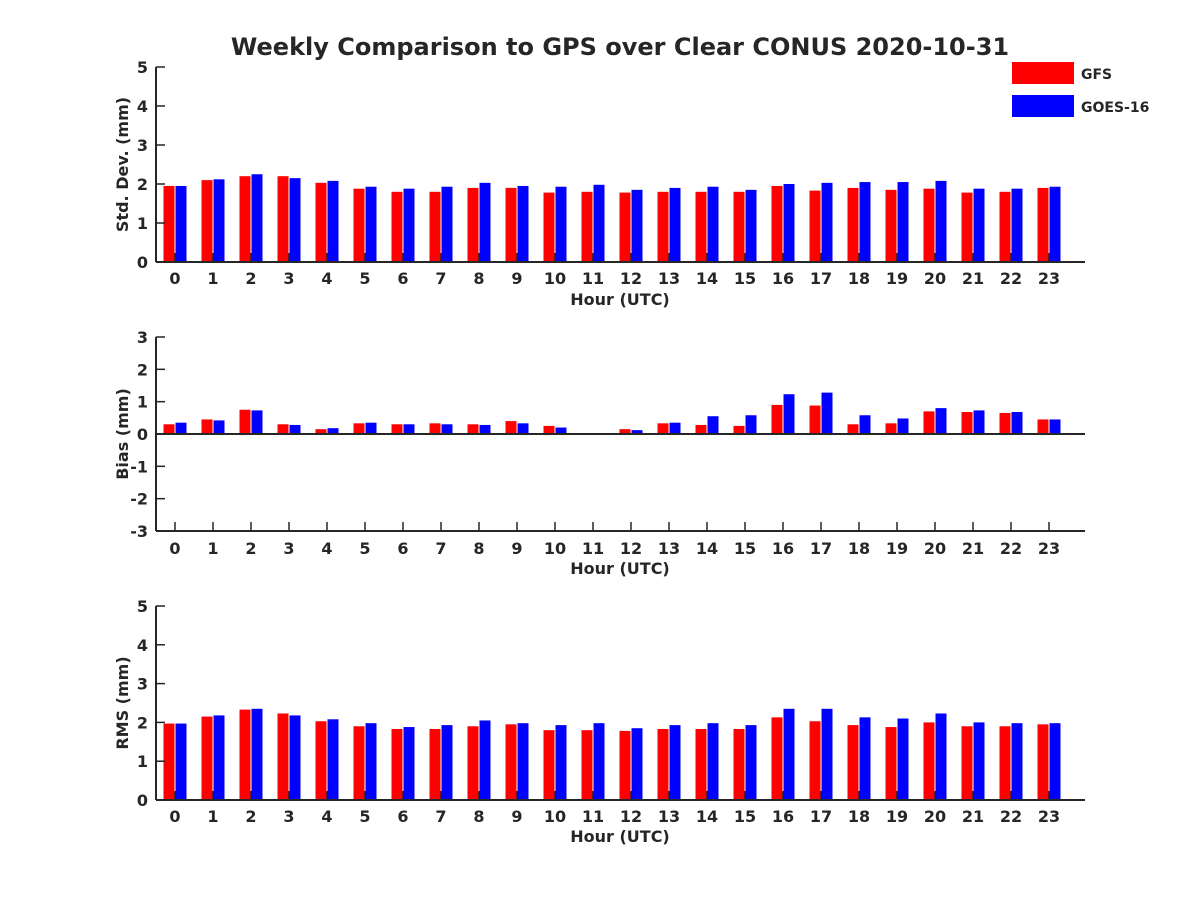 This screenshot has height=900, width=1200. I want to click on bias-xtick-label: 20, so click(935, 548).